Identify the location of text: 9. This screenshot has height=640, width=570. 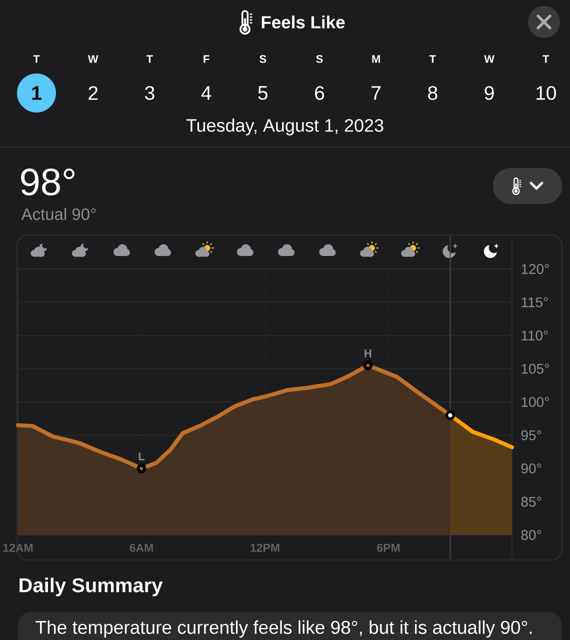
(489, 93).